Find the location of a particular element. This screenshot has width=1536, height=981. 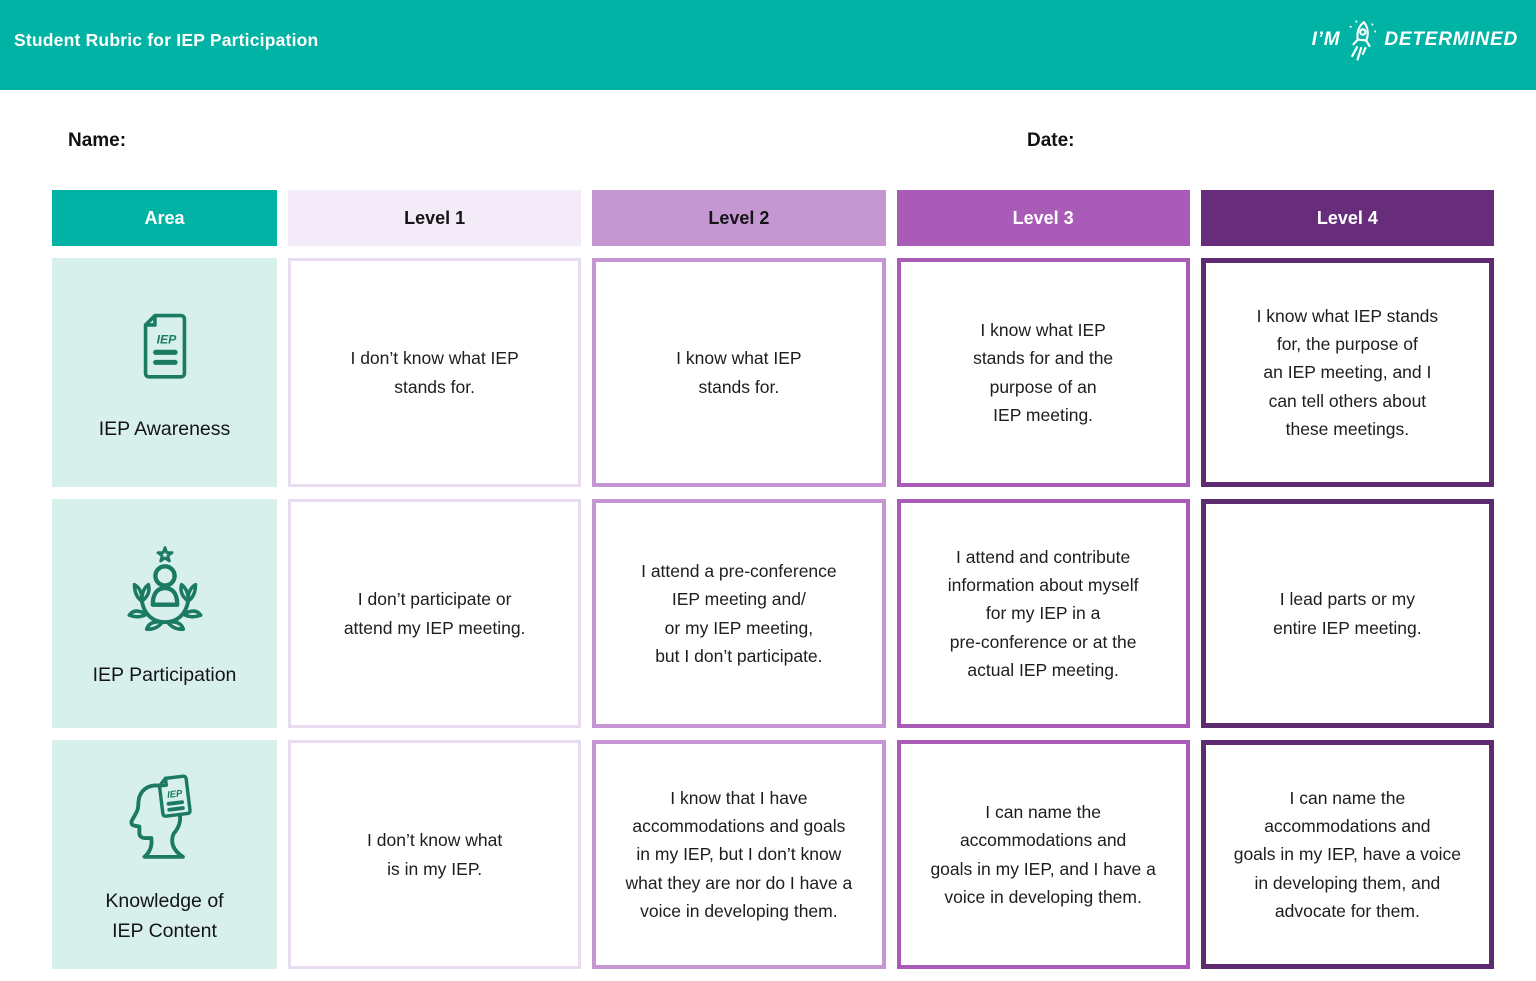

logo-im-text: I’M is located at coordinates (1326, 39).